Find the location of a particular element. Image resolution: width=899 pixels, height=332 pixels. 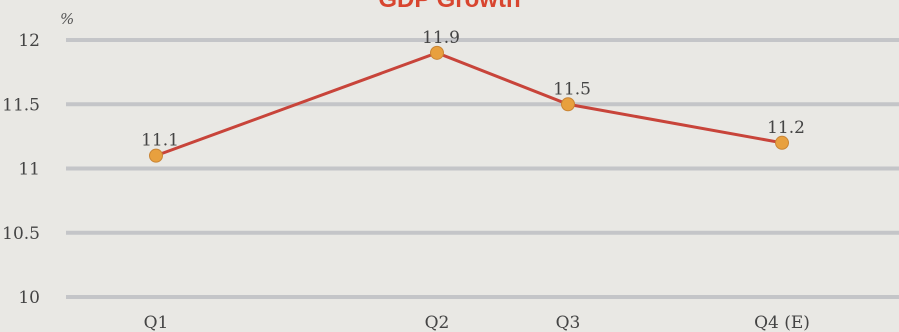

chart-title: GDP Growth is located at coordinates (449, 7).